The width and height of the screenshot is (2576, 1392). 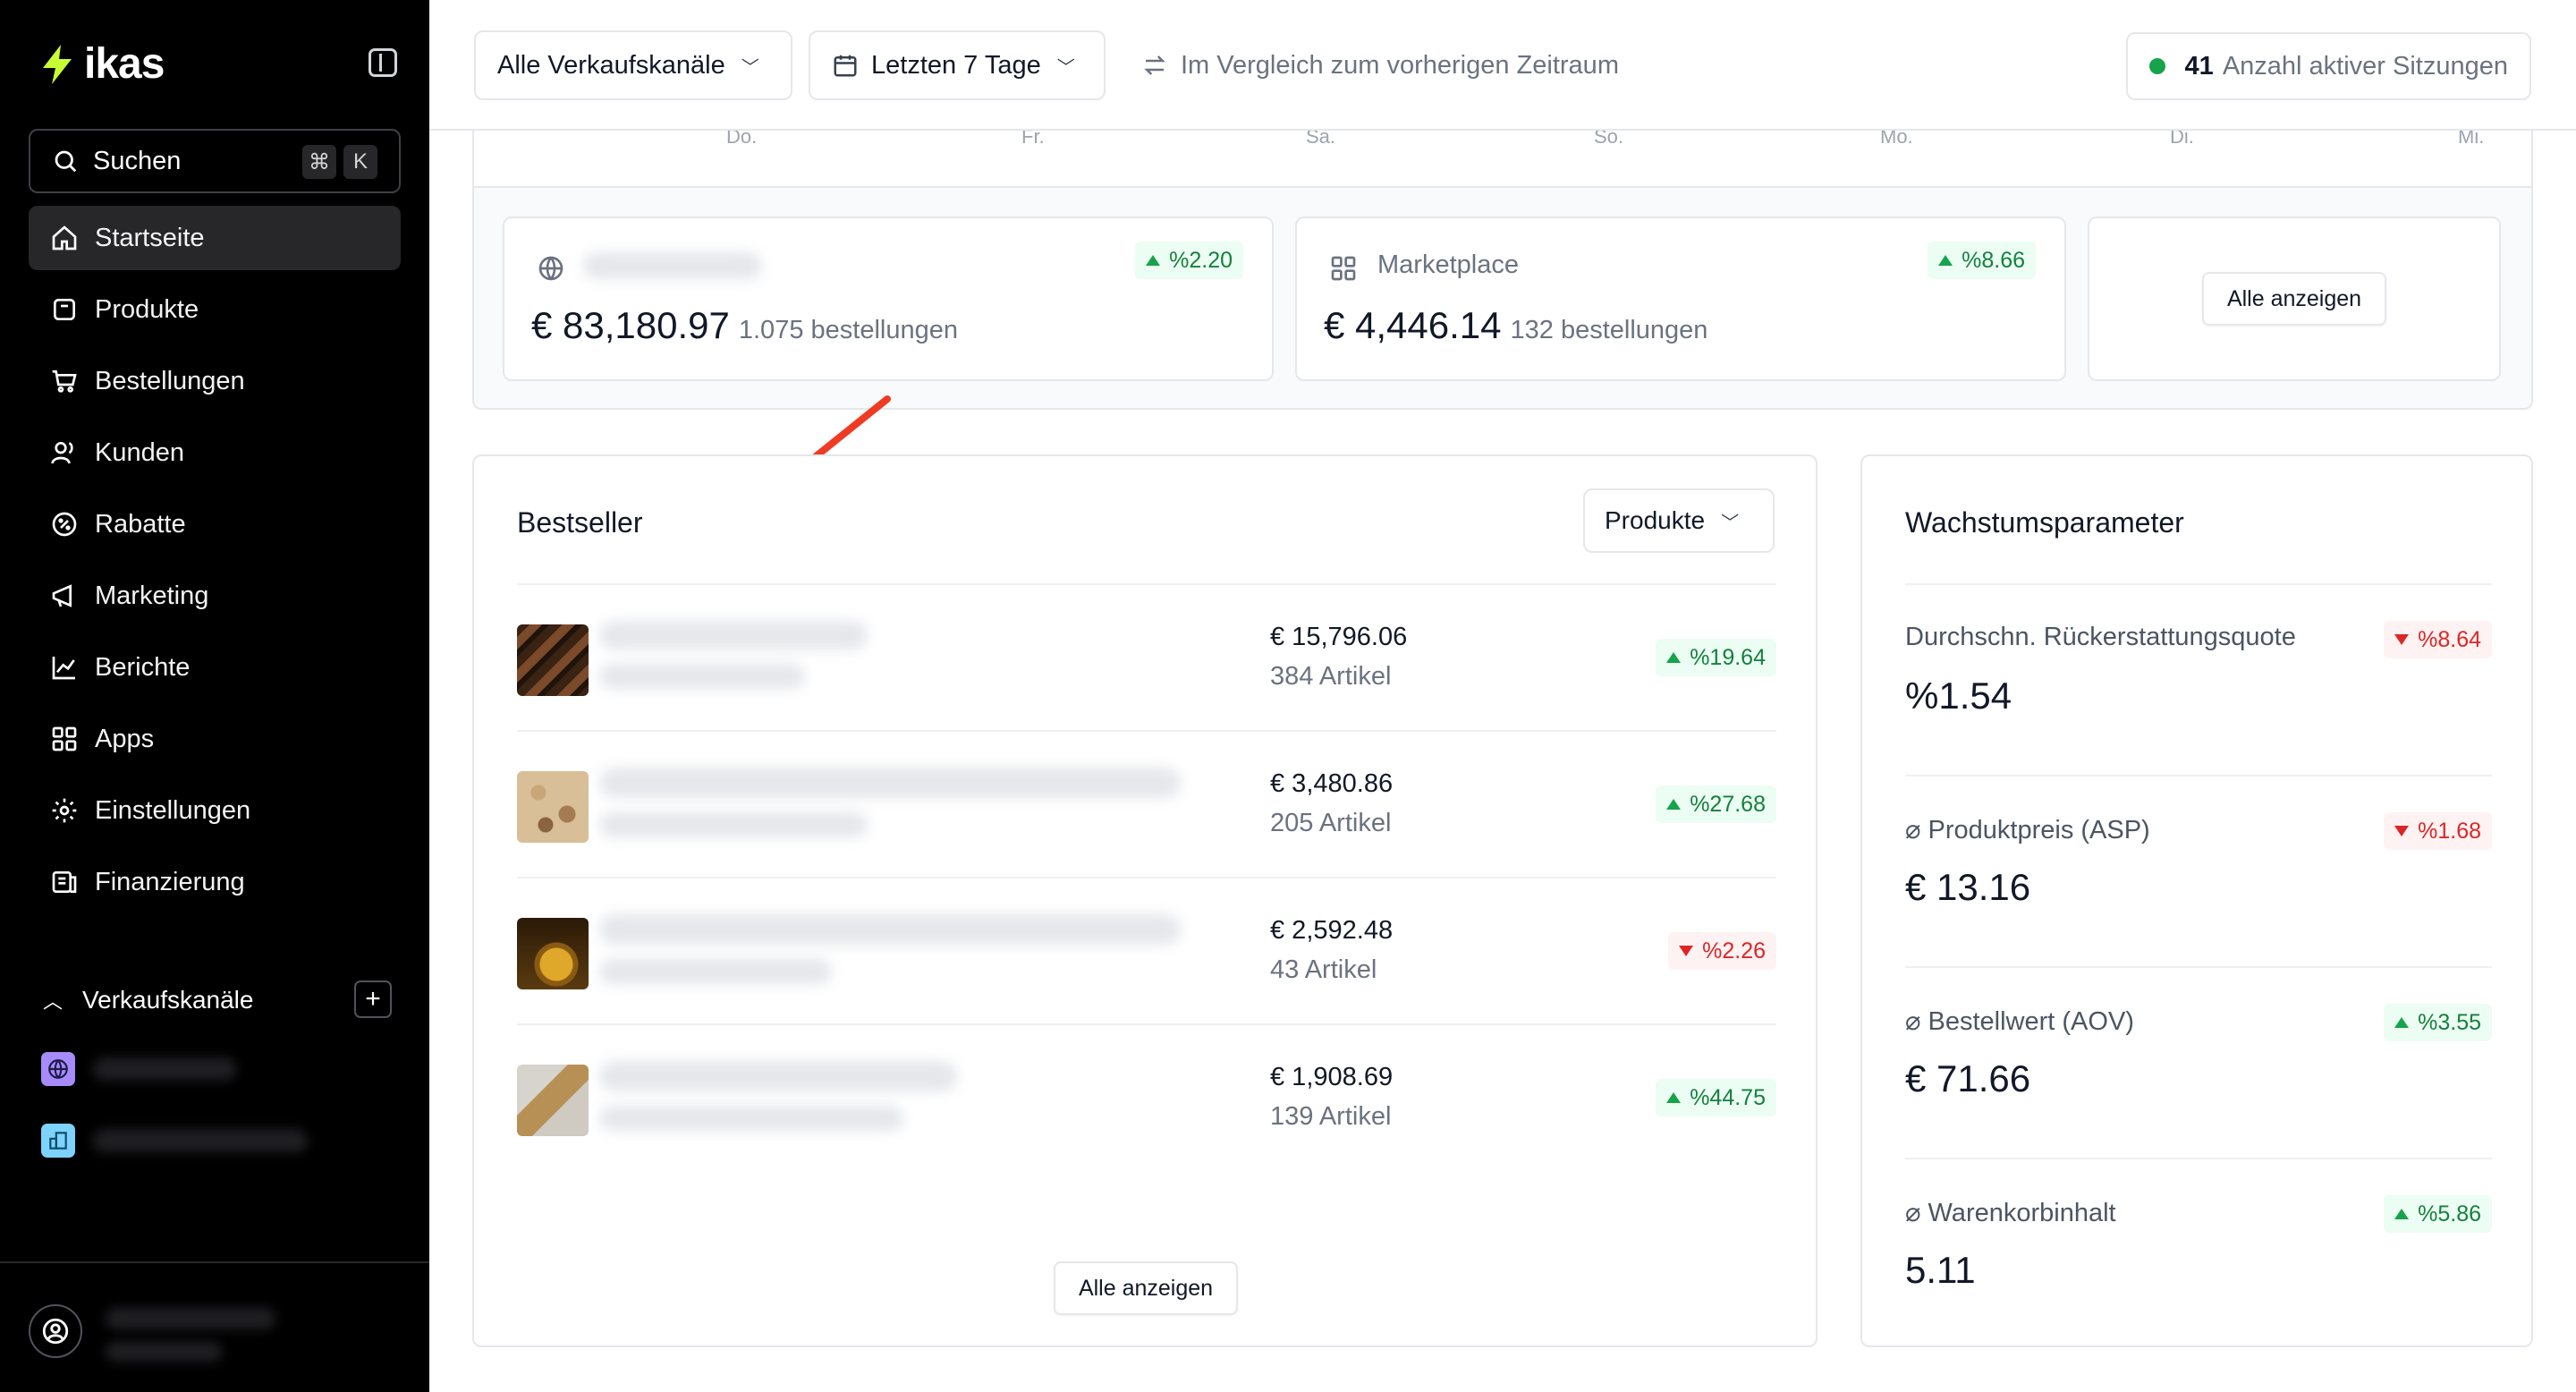 What do you see at coordinates (58, 1141) in the screenshot?
I see `building-icon` at bounding box center [58, 1141].